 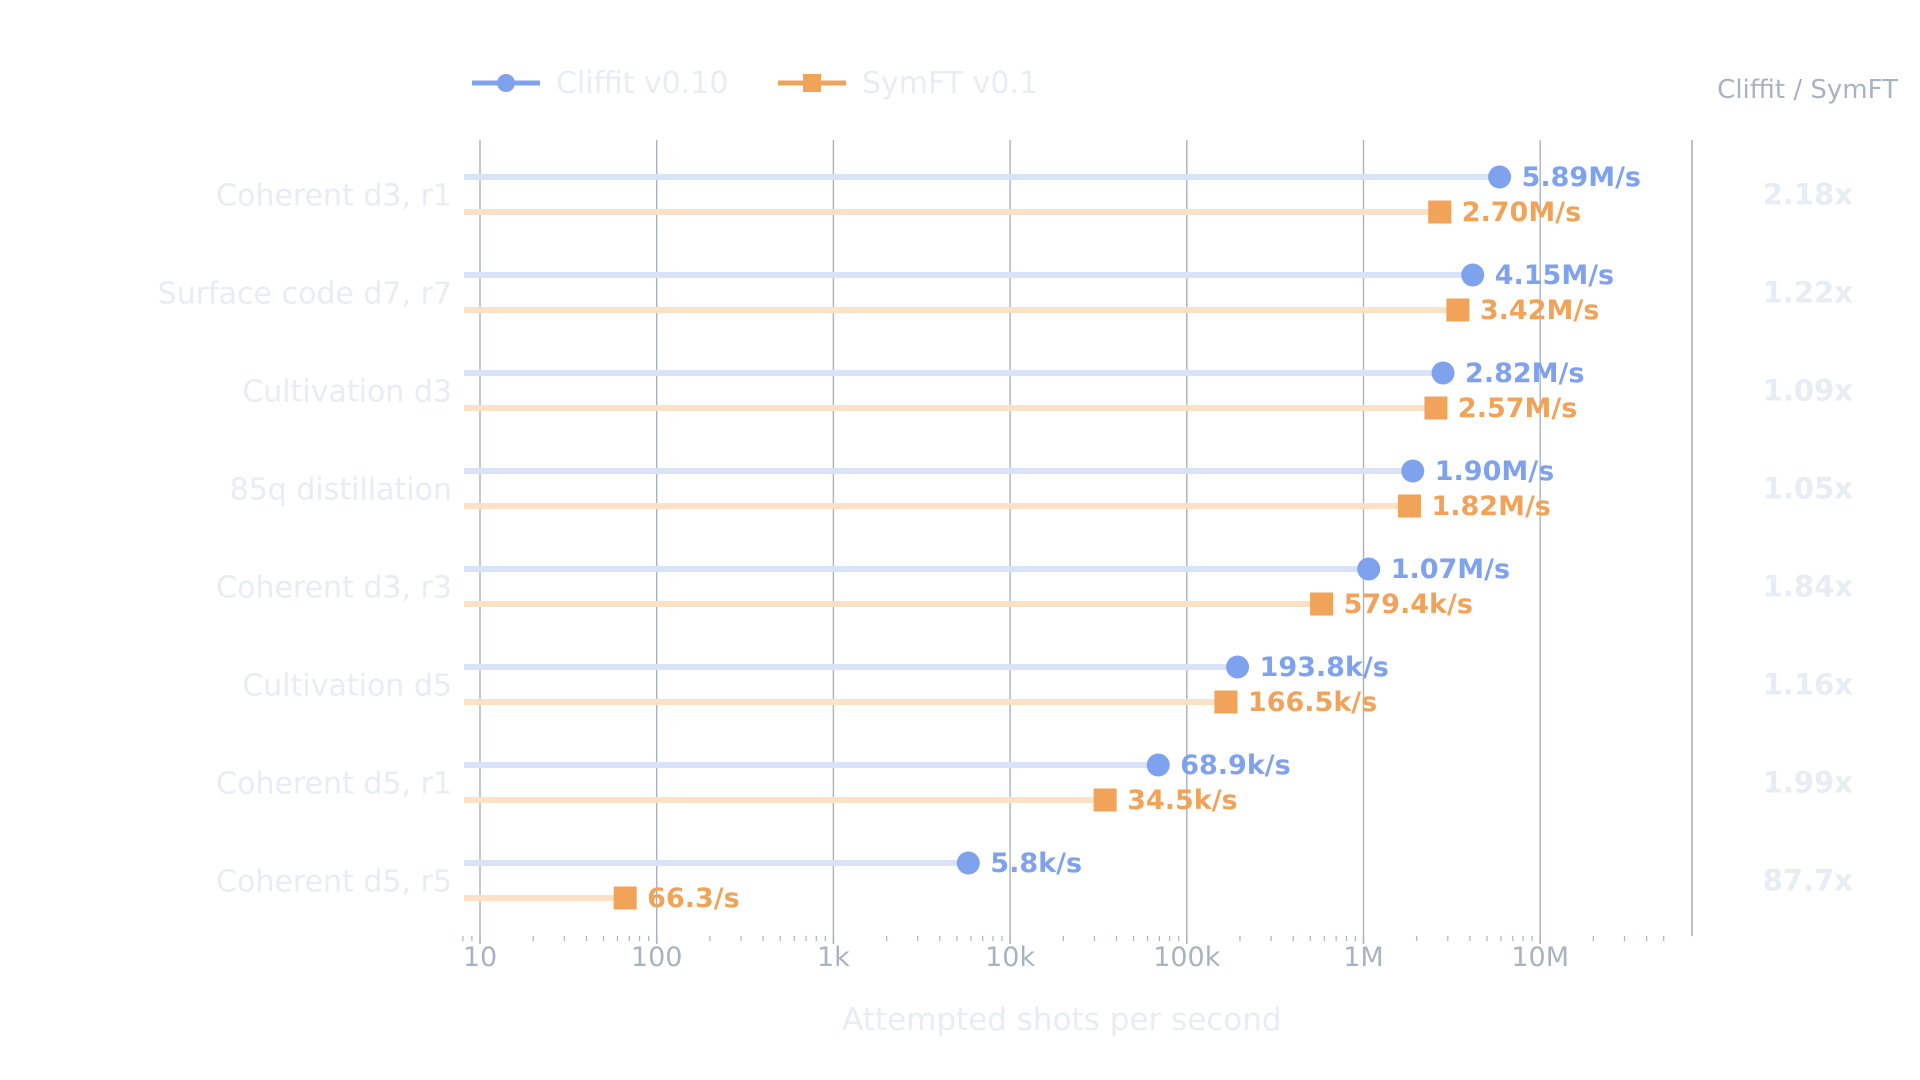 What do you see at coordinates (1312, 702) in the screenshot?
I see `value-label-symft: 166.5k/s` at bounding box center [1312, 702].